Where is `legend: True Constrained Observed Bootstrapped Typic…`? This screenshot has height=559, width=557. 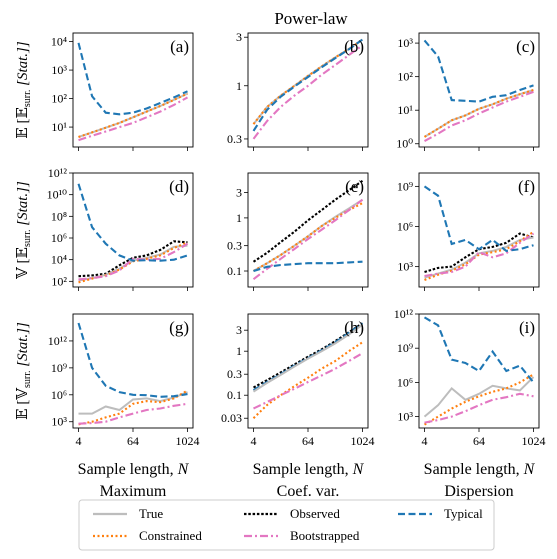 legend: True Constrained Observed Bootstrapped Typic… is located at coordinates (286, 525).